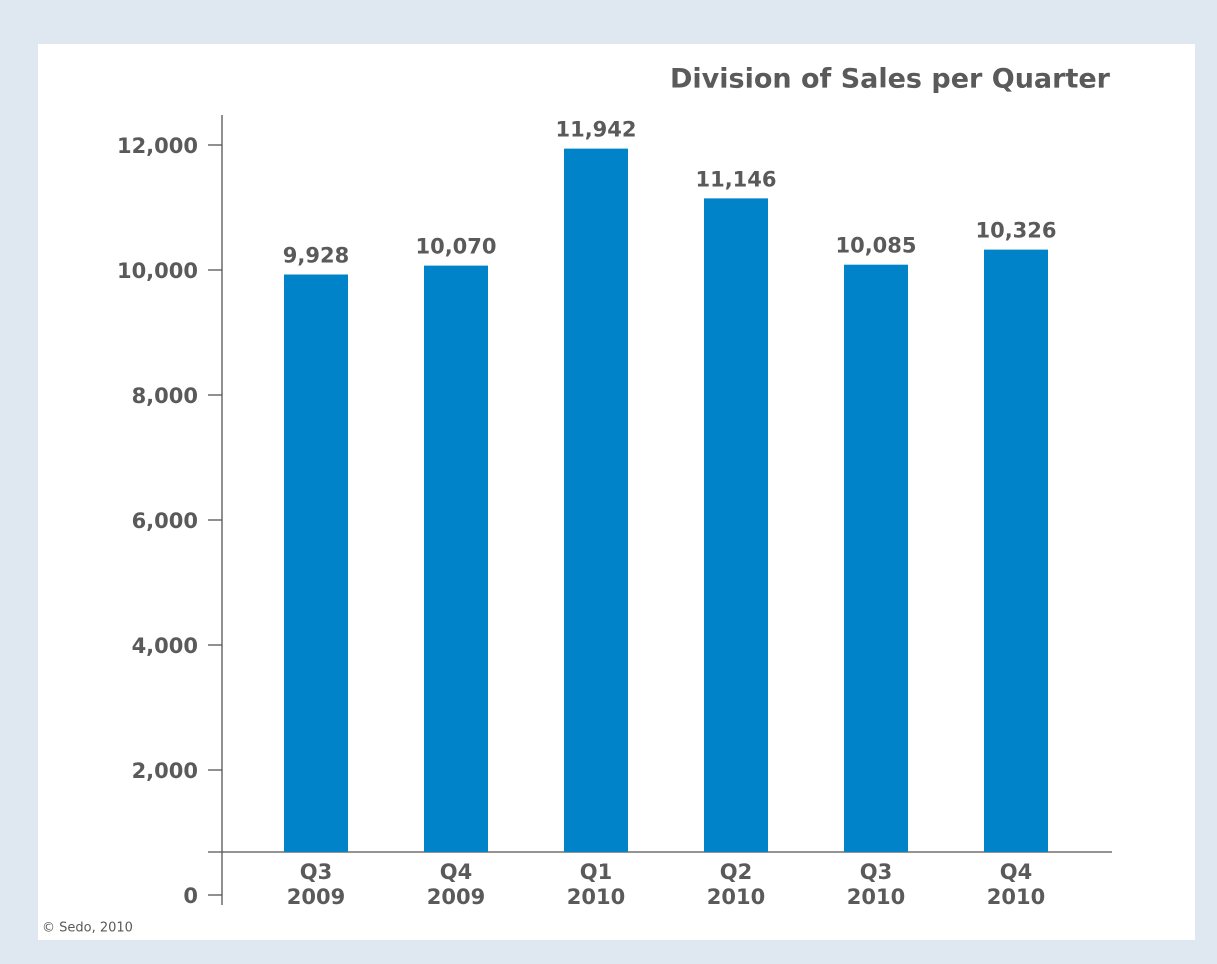 The image size is (1217, 964). I want to click on y-tick-label: 8,000, so click(165, 396).